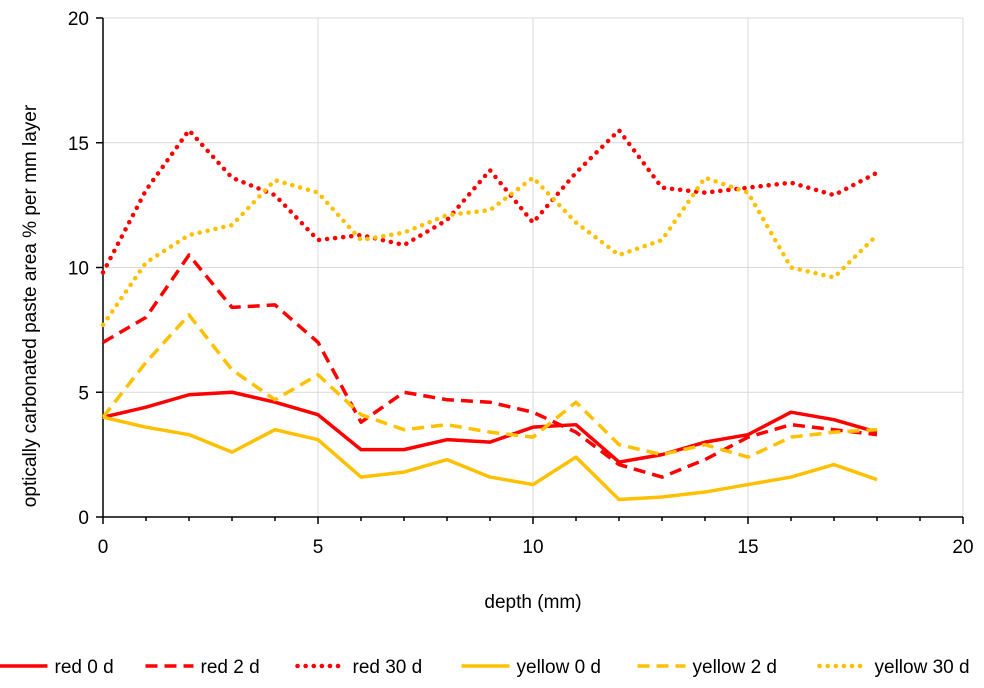 The image size is (984, 688). I want to click on legend-entry-yellow-0-d: yellow 0 d, so click(531, 667).